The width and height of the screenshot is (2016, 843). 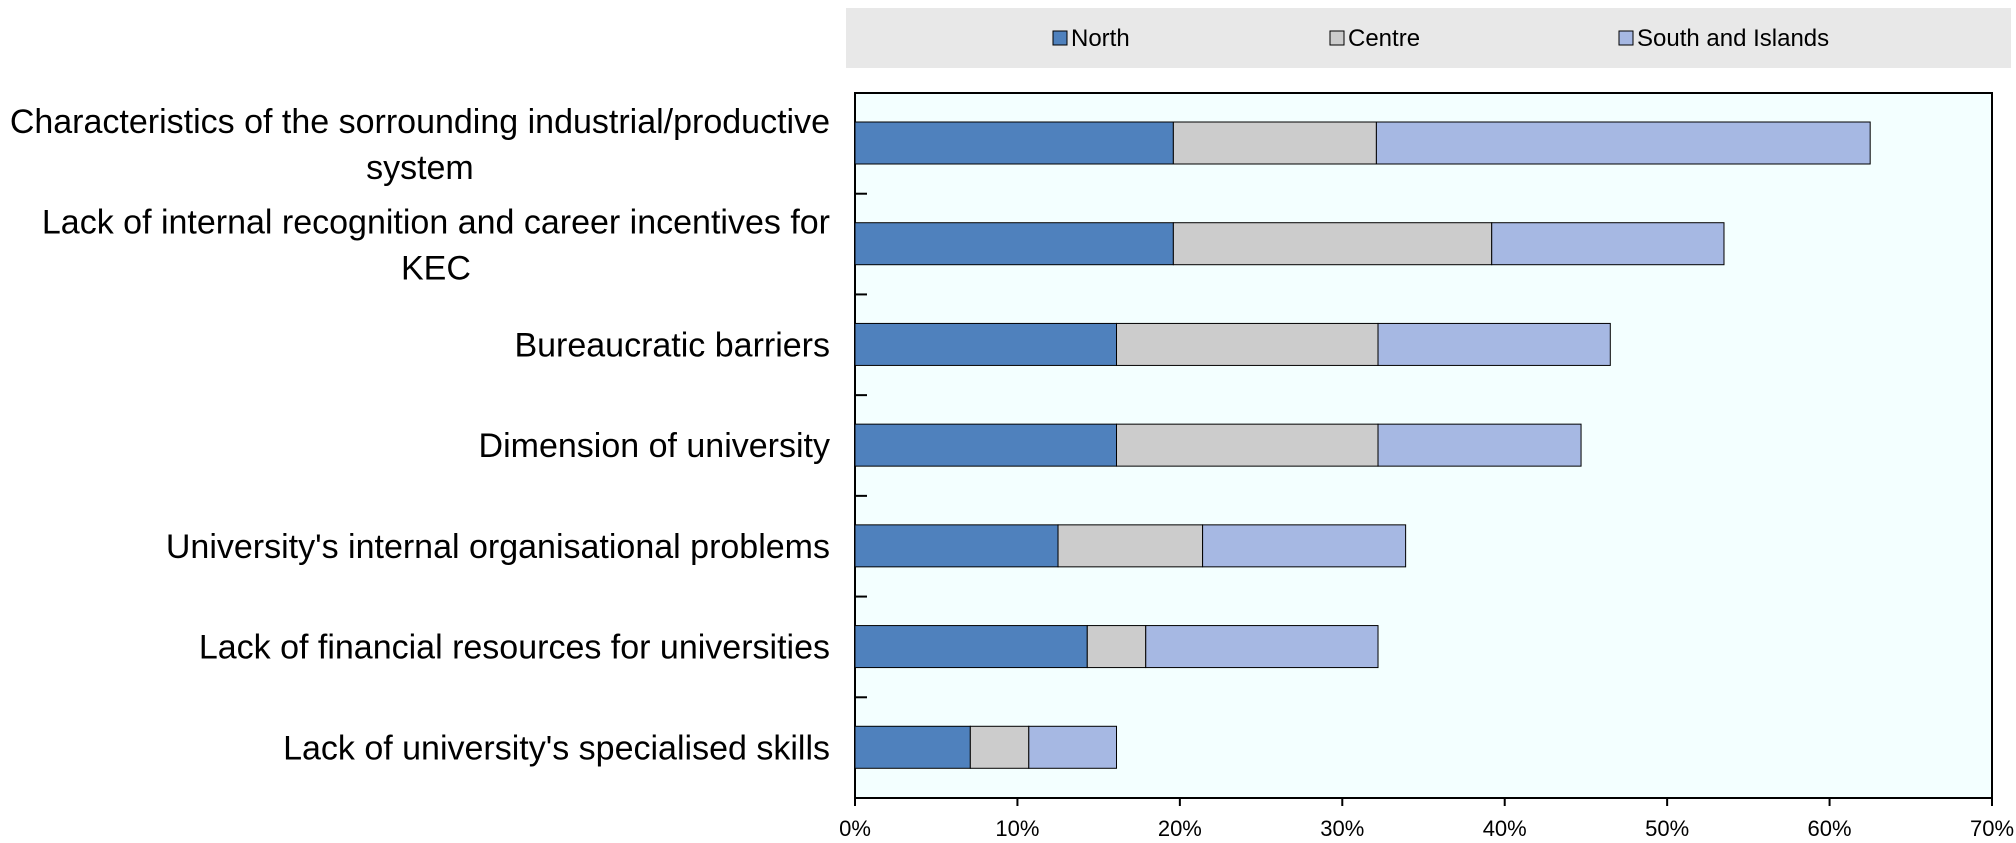 What do you see at coordinates (1180, 828) in the screenshot?
I see `x-tick-label: 20%` at bounding box center [1180, 828].